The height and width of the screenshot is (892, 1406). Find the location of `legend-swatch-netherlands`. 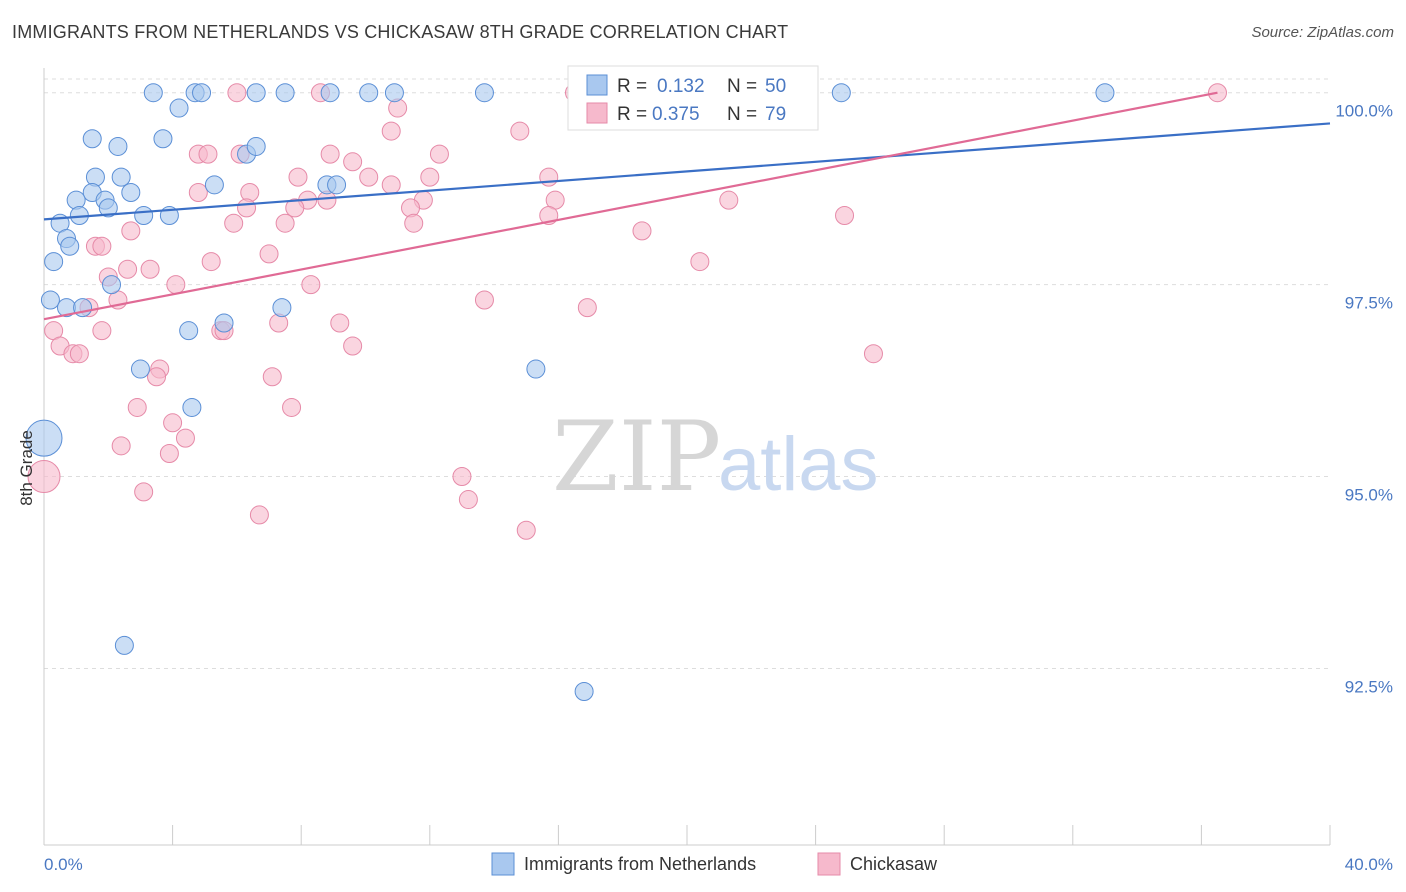

legend-swatch-netherlands is located at coordinates (503, 864).